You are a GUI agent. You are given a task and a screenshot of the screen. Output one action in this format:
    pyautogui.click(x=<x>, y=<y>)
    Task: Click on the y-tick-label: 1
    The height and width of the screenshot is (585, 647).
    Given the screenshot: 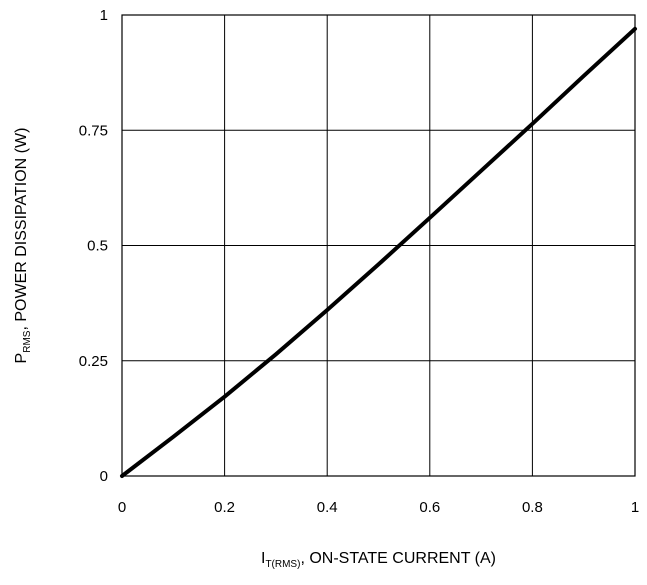 What is the action you would take?
    pyautogui.click(x=104, y=15)
    